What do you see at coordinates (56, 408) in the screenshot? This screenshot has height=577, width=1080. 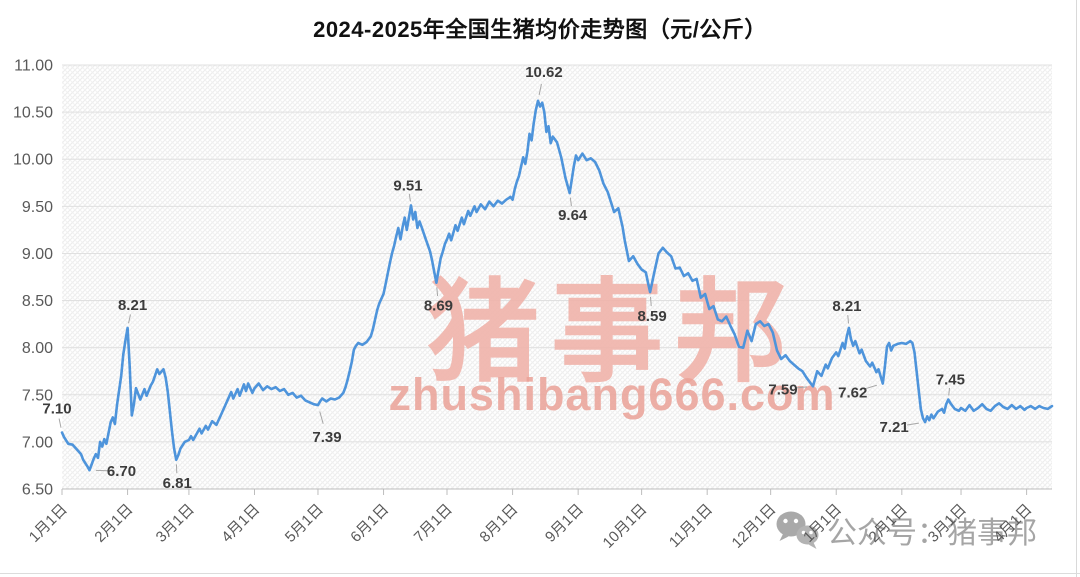 I see `data-label: 7.10` at bounding box center [56, 408].